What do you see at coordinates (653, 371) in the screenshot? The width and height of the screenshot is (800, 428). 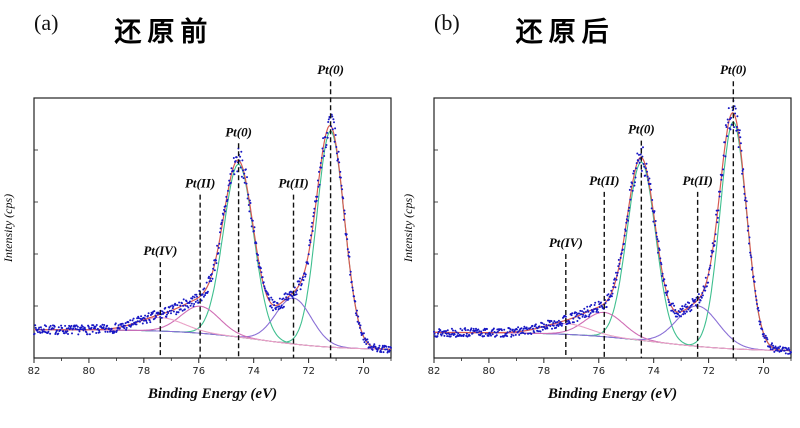 I see `x-tick-label: 74` at bounding box center [653, 371].